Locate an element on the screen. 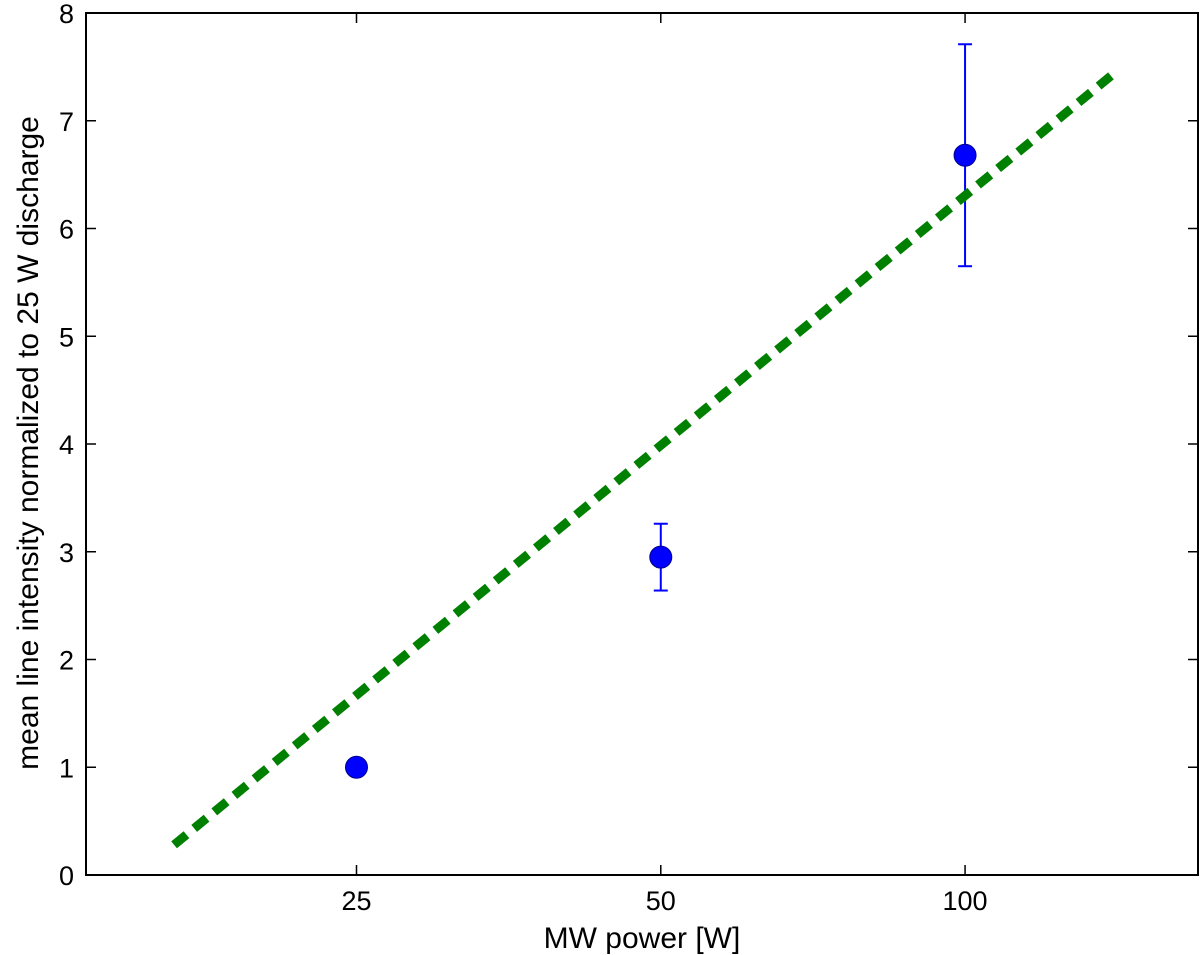 The height and width of the screenshot is (955, 1200). x-tick-label: 100 is located at coordinates (965, 901).